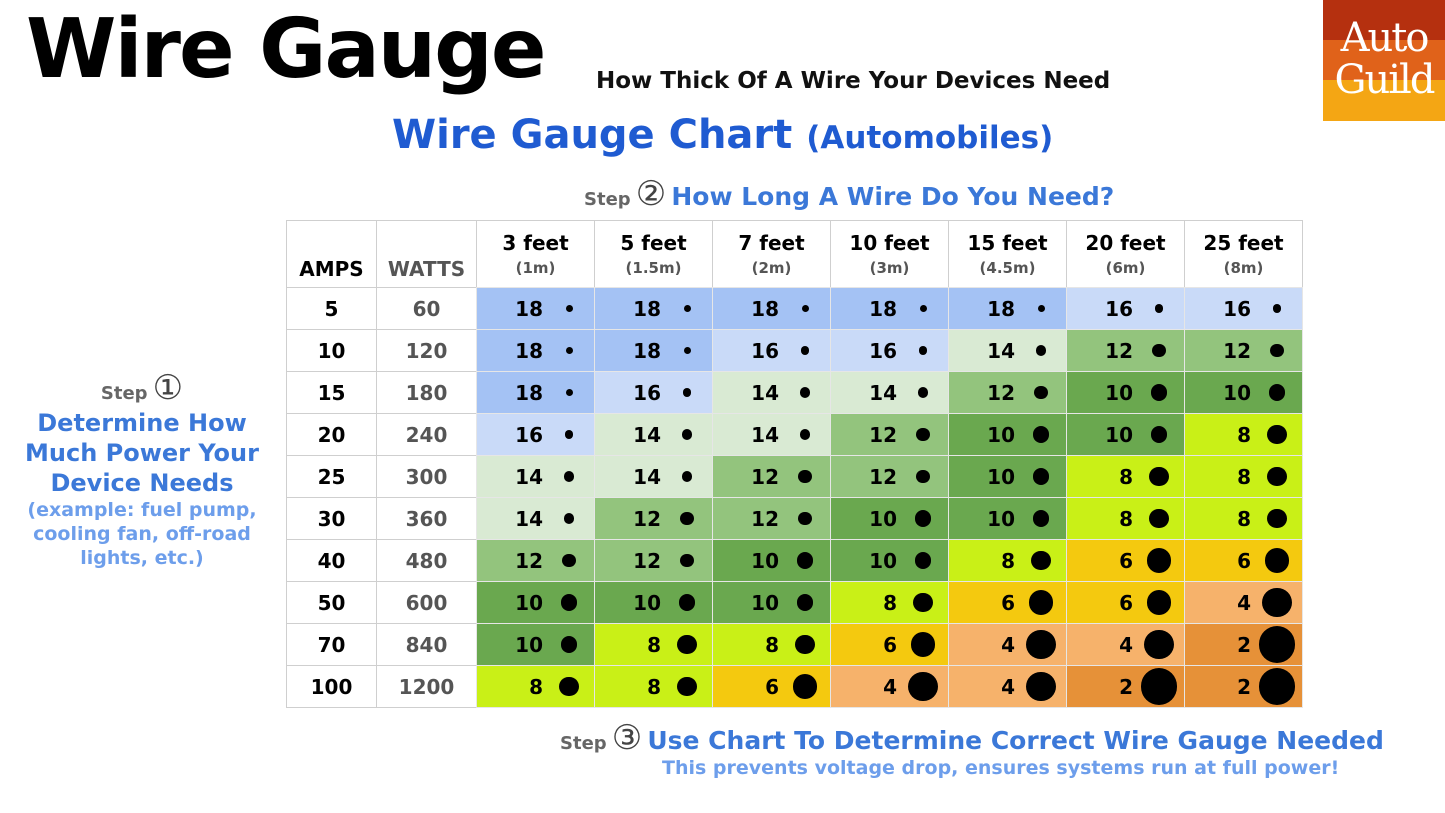 The width and height of the screenshot is (1445, 813). What do you see at coordinates (772, 644) in the screenshot?
I see `gauge: 8` at bounding box center [772, 644].